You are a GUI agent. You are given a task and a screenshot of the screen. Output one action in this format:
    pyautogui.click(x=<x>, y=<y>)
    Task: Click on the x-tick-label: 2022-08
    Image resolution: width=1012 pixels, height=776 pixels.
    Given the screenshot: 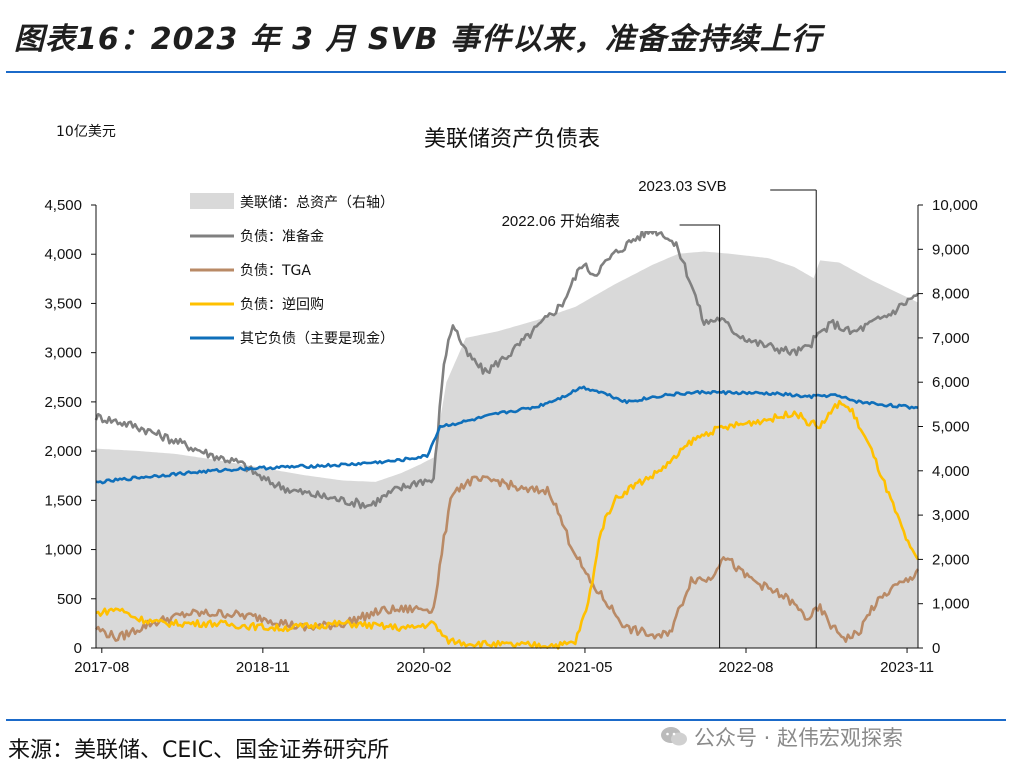 What is the action you would take?
    pyautogui.click(x=745, y=667)
    